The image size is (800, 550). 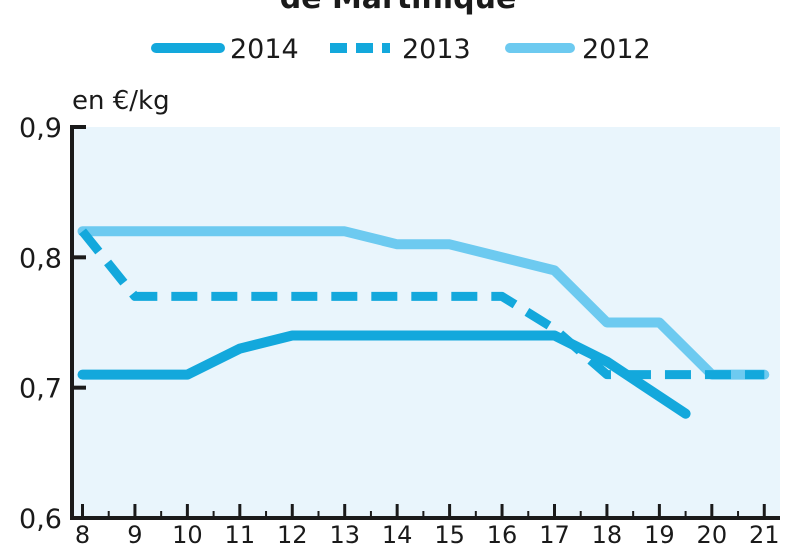 I want to click on x-tick-label: 10, so click(x=187, y=535).